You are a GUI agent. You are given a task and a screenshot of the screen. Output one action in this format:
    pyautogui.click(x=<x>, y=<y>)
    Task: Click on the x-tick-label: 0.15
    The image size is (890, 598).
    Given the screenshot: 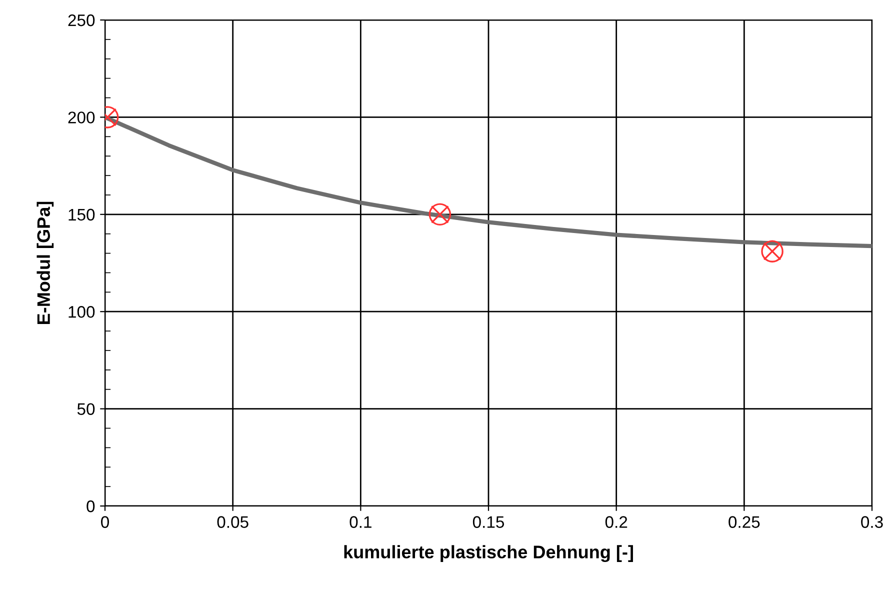 What is the action you would take?
    pyautogui.click(x=488, y=522)
    